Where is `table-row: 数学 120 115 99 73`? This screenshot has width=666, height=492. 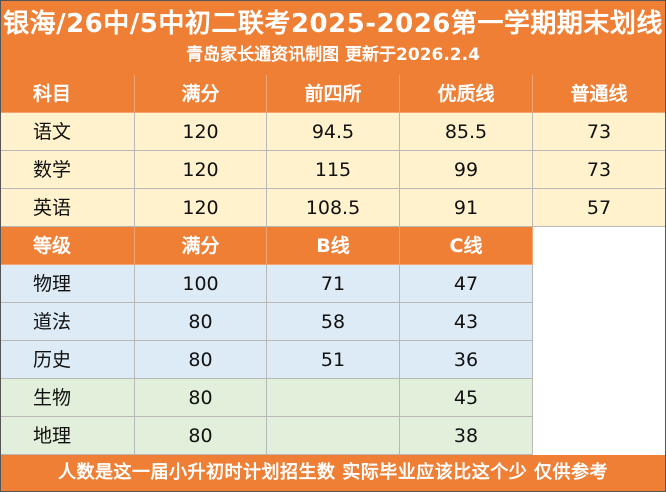 table-row: 数学 120 115 99 73 is located at coordinates (333, 170).